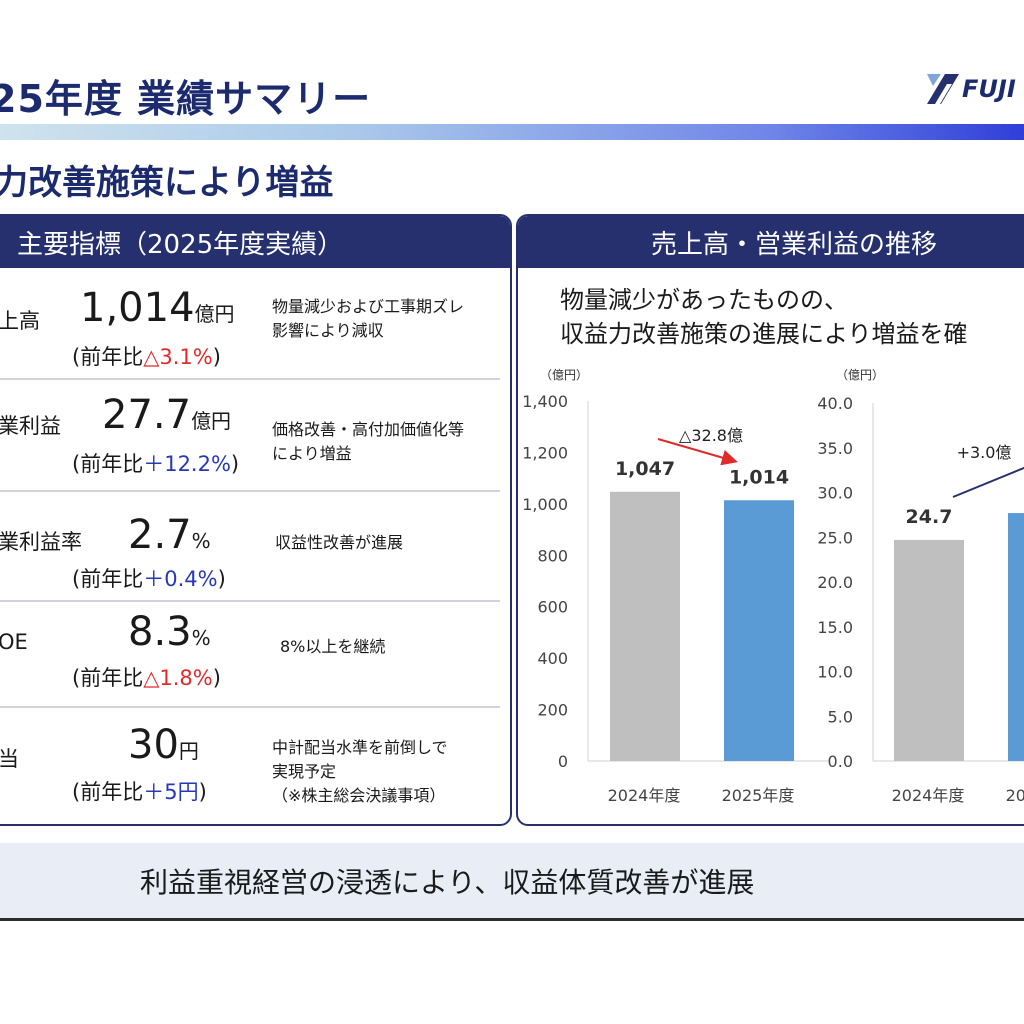  What do you see at coordinates (312, 453) in the screenshot?
I see `note-line: により増益` at bounding box center [312, 453].